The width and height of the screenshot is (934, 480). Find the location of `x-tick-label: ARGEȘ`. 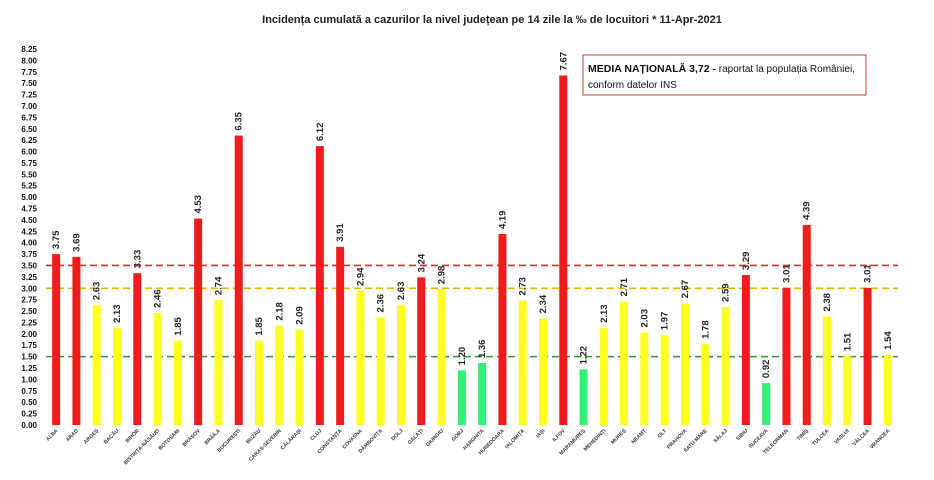

x-tick-label: ARGEȘ is located at coordinates (92, 437).